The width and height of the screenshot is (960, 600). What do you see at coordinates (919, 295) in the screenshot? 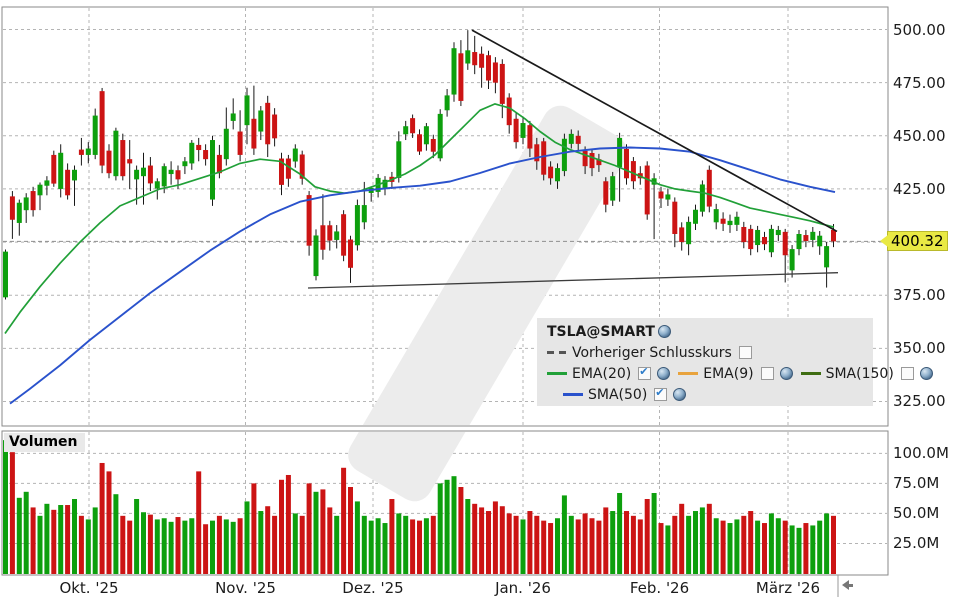
I see `price-tick-label: 375.00` at bounding box center [919, 295].